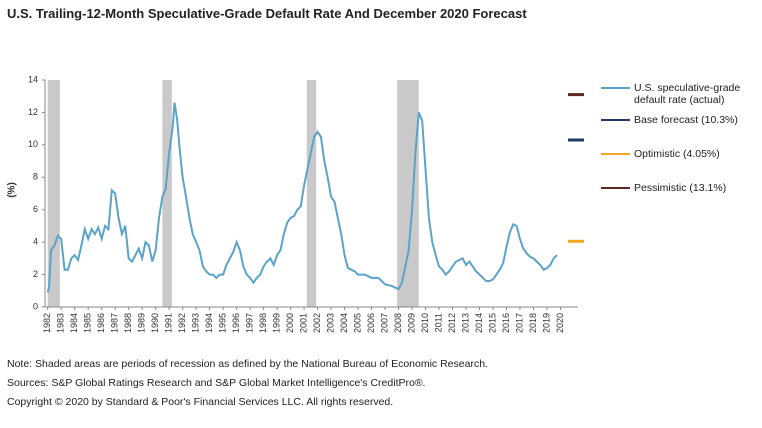 The height and width of the screenshot is (428, 762). I want to click on x-tick-label: 1986, so click(101, 323).